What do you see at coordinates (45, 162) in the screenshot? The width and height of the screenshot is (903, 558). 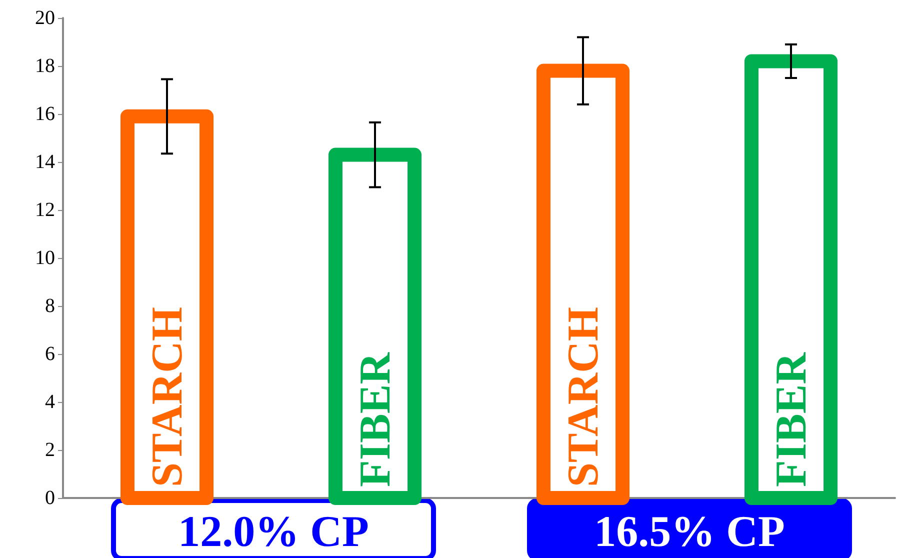 I see `y-tick-label: 14` at bounding box center [45, 162].